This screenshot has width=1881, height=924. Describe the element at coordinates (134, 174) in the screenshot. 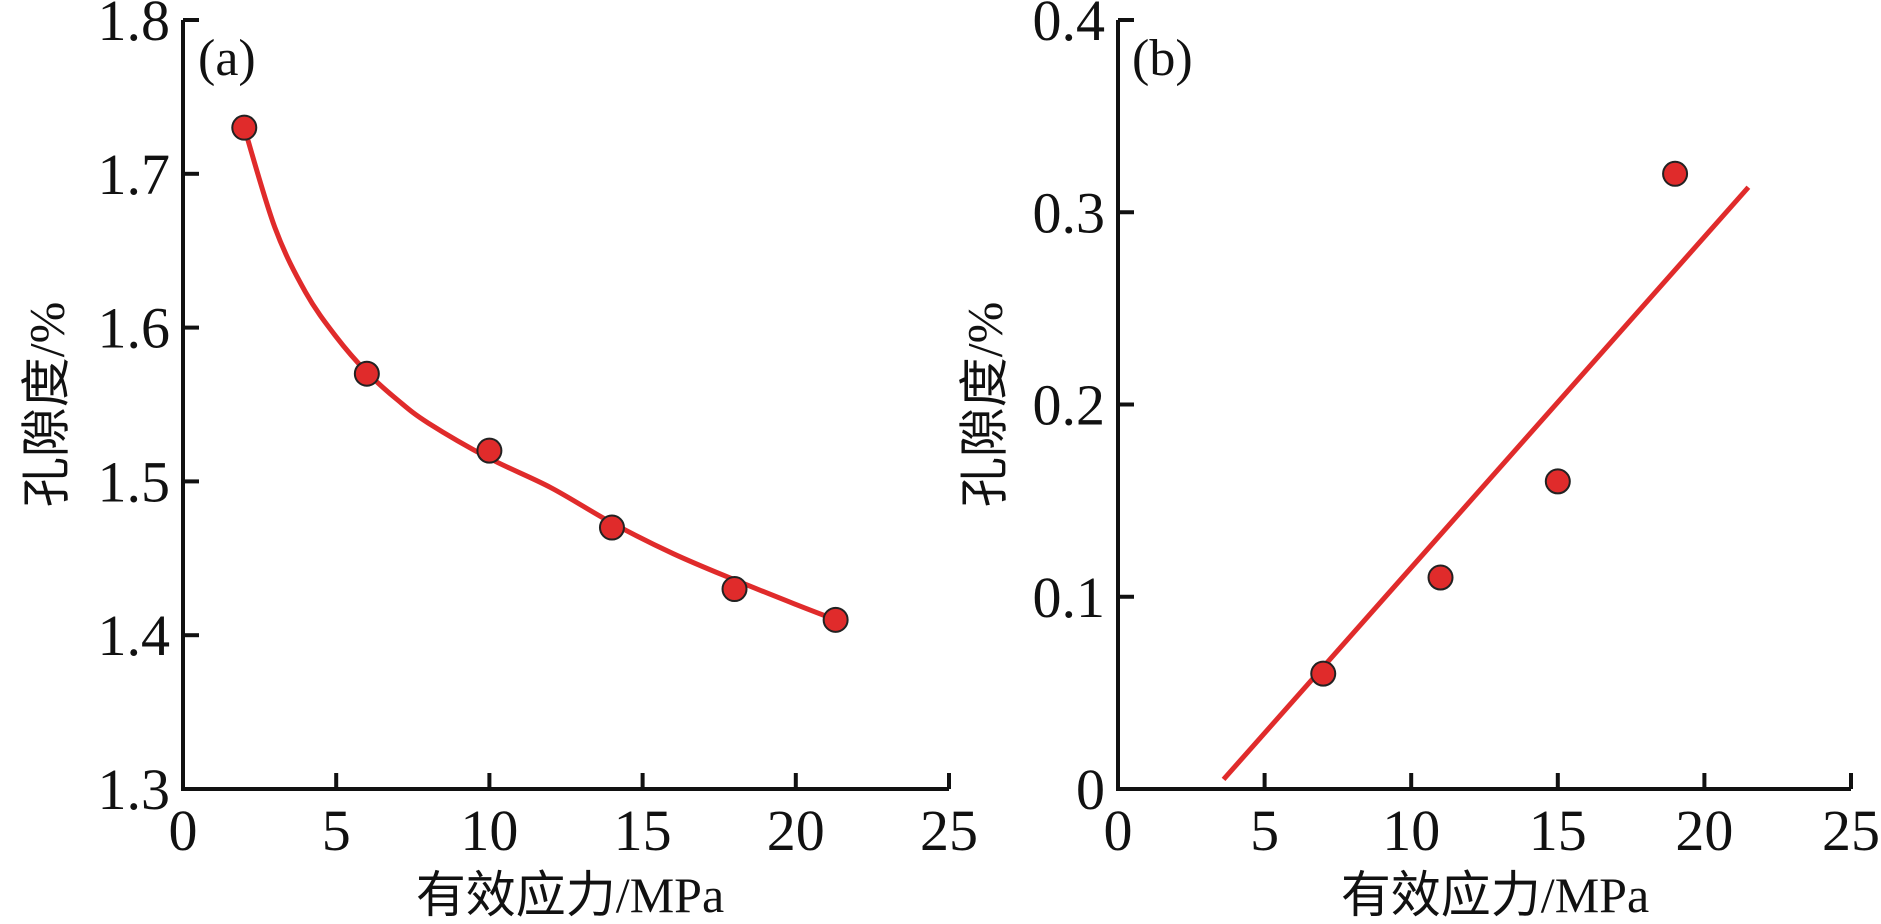

I see `y-tick-label: 1.7` at that location.